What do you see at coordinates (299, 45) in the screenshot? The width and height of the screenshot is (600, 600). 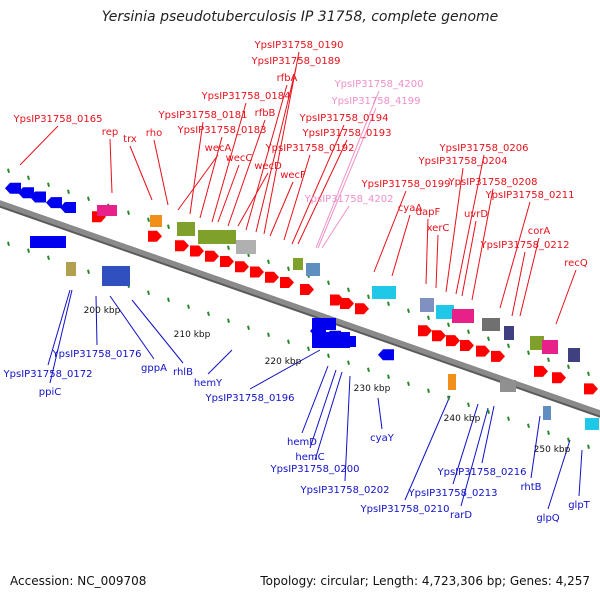 I see `forward-gene-label: YpsIP31758_0190` at bounding box center [299, 45].